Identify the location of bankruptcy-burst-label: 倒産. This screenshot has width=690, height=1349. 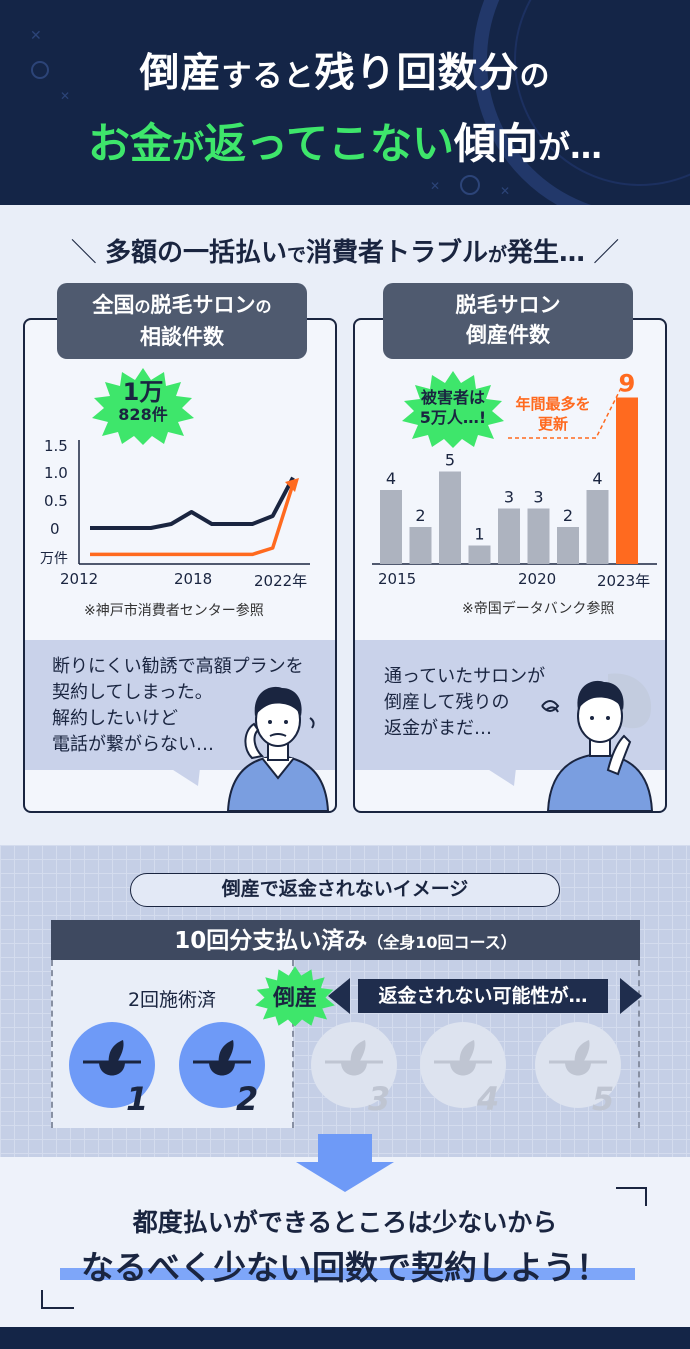
(294, 998).